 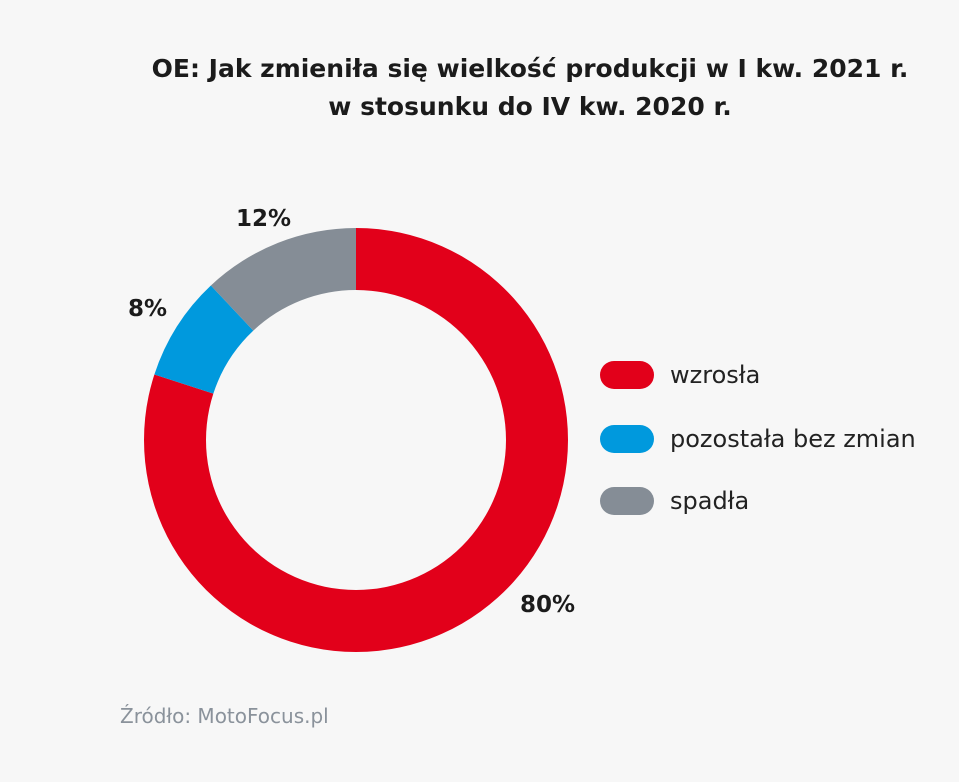 I want to click on legend-swatch-pozostala-bez-zmian, so click(x=627, y=439).